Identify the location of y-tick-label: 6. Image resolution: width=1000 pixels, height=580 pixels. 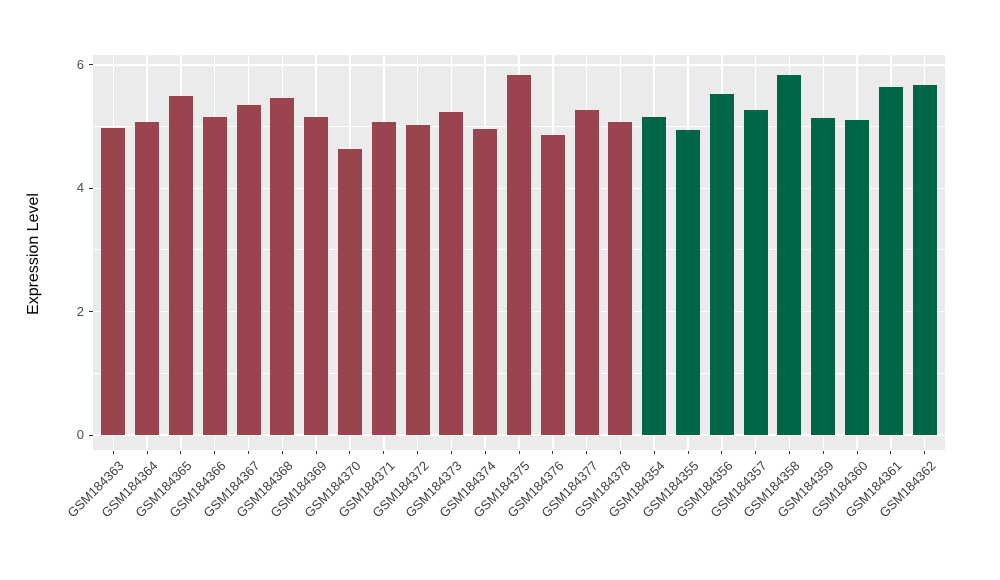
(80, 64).